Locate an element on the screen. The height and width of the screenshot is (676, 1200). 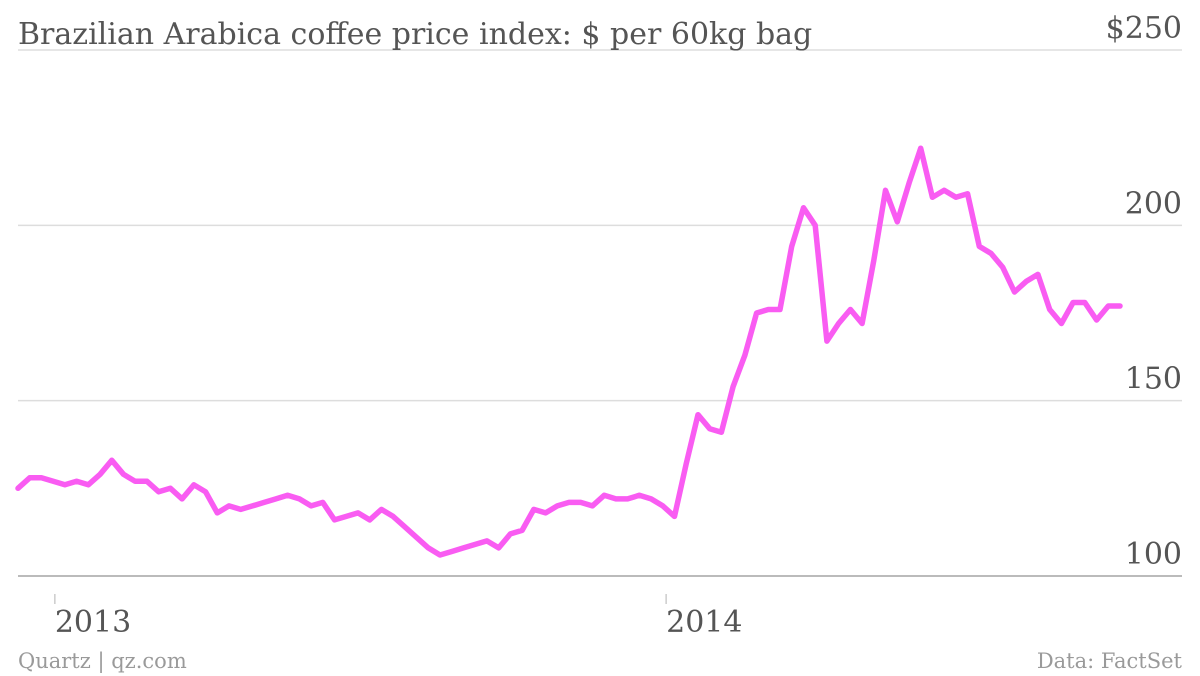
source-text: Data: FactSet is located at coordinates (1110, 661).